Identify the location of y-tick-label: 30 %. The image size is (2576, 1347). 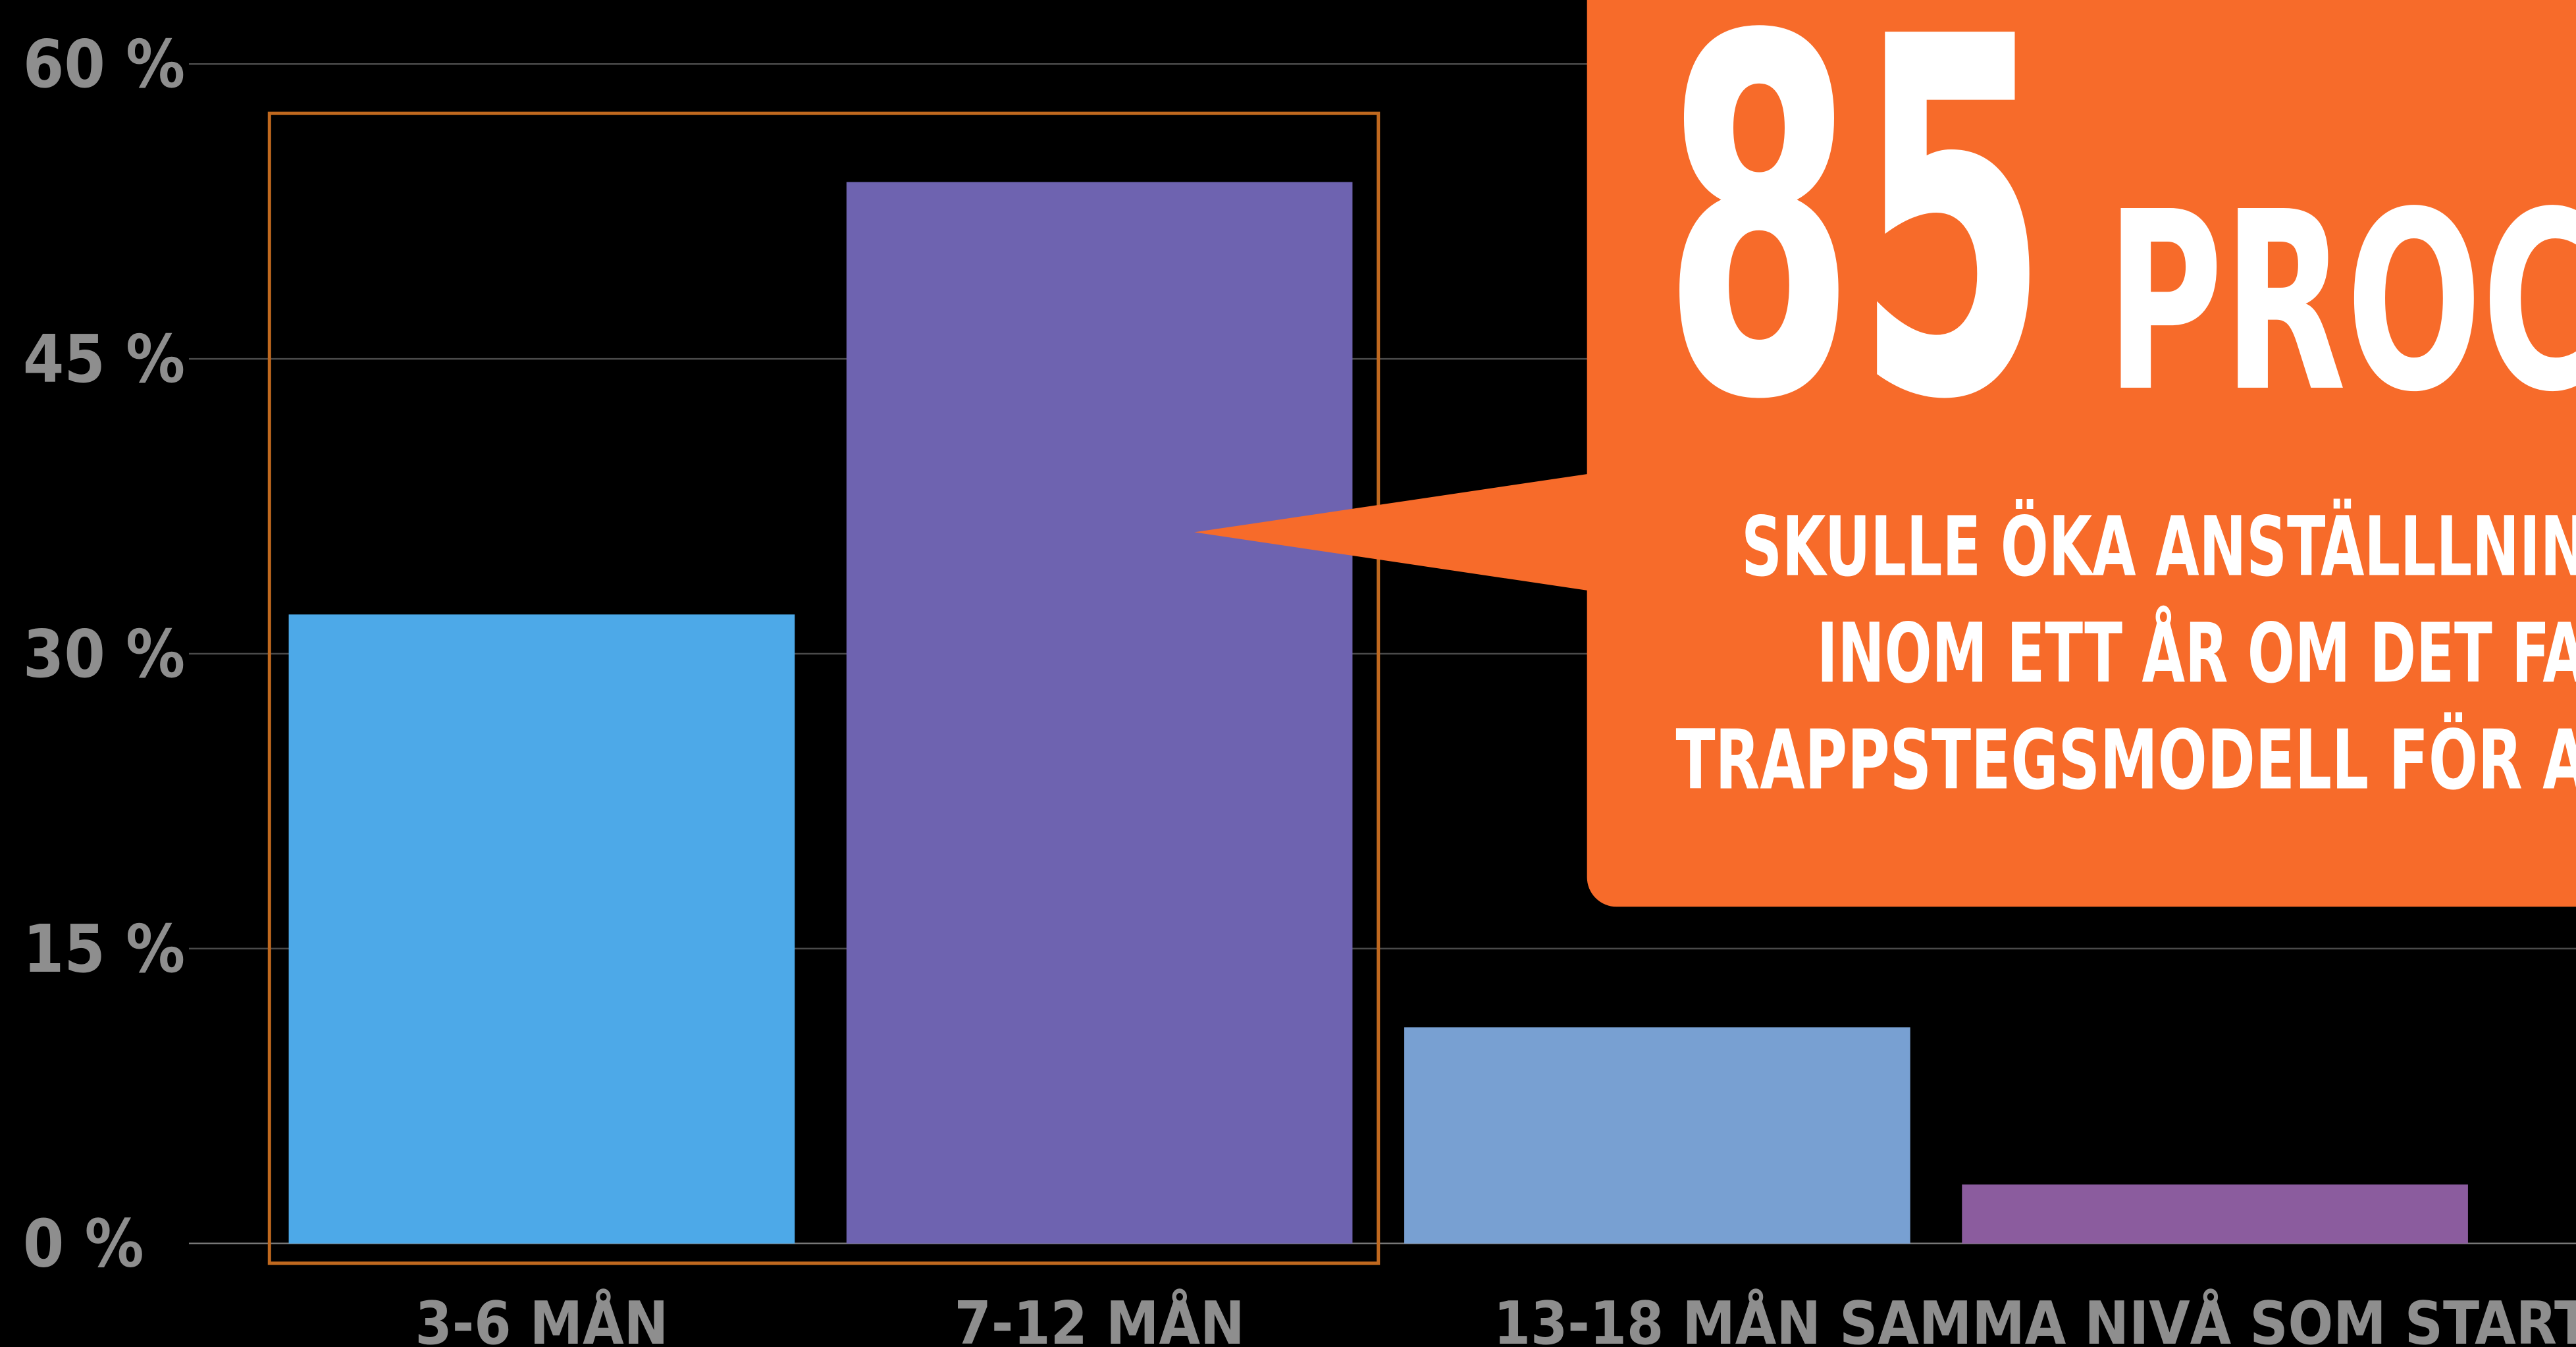
(104, 654).